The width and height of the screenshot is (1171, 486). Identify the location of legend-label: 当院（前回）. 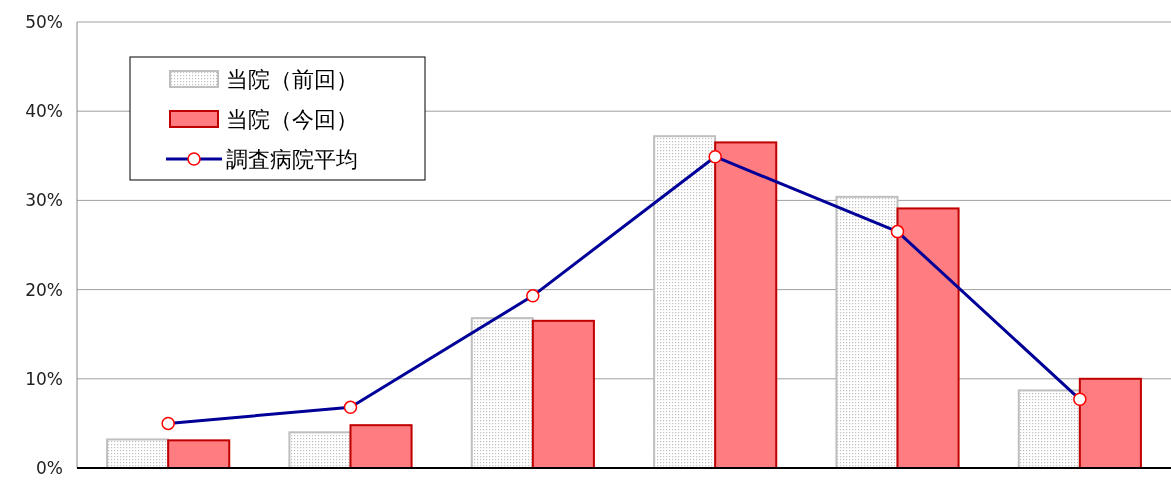
(292, 79).